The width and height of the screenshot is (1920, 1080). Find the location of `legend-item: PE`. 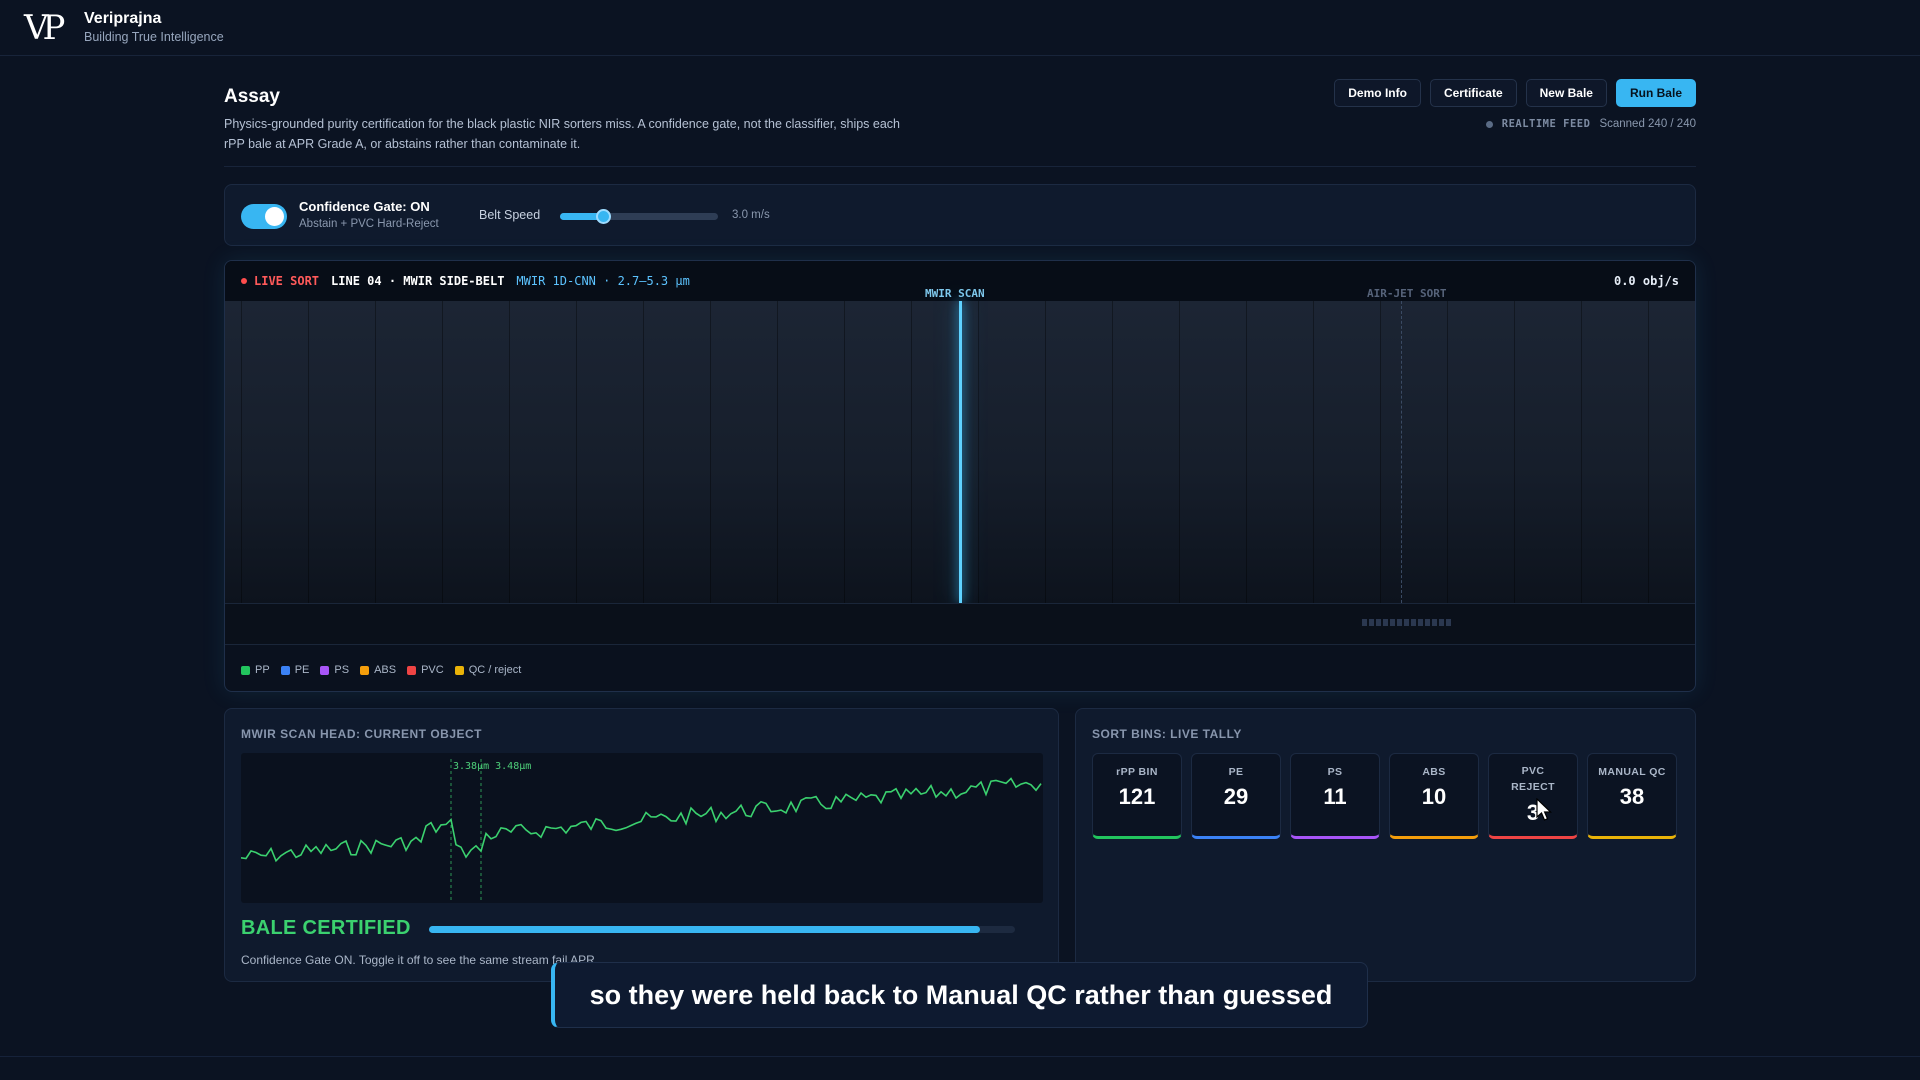

legend-item: PE is located at coordinates (295, 670).